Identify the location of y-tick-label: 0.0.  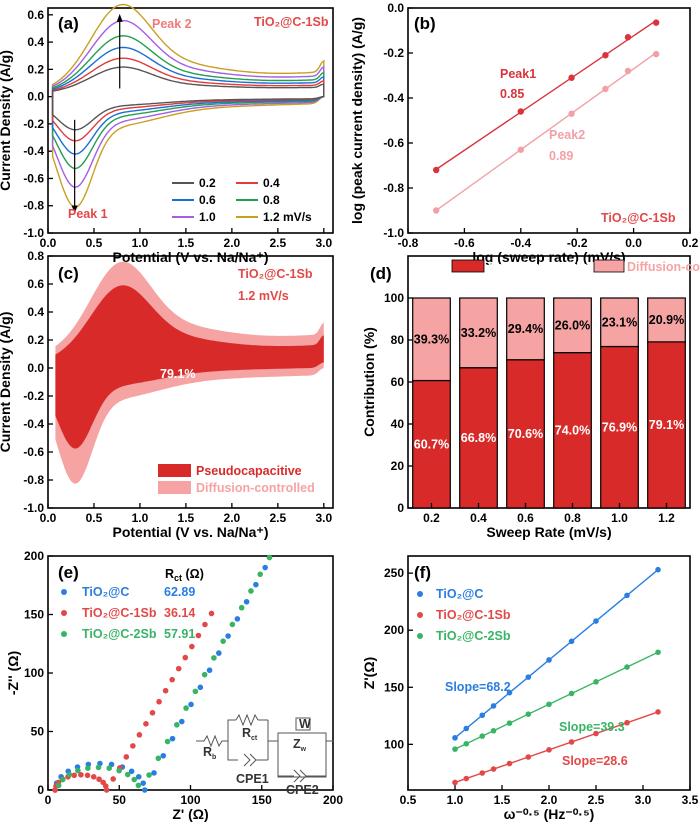
(35, 97).